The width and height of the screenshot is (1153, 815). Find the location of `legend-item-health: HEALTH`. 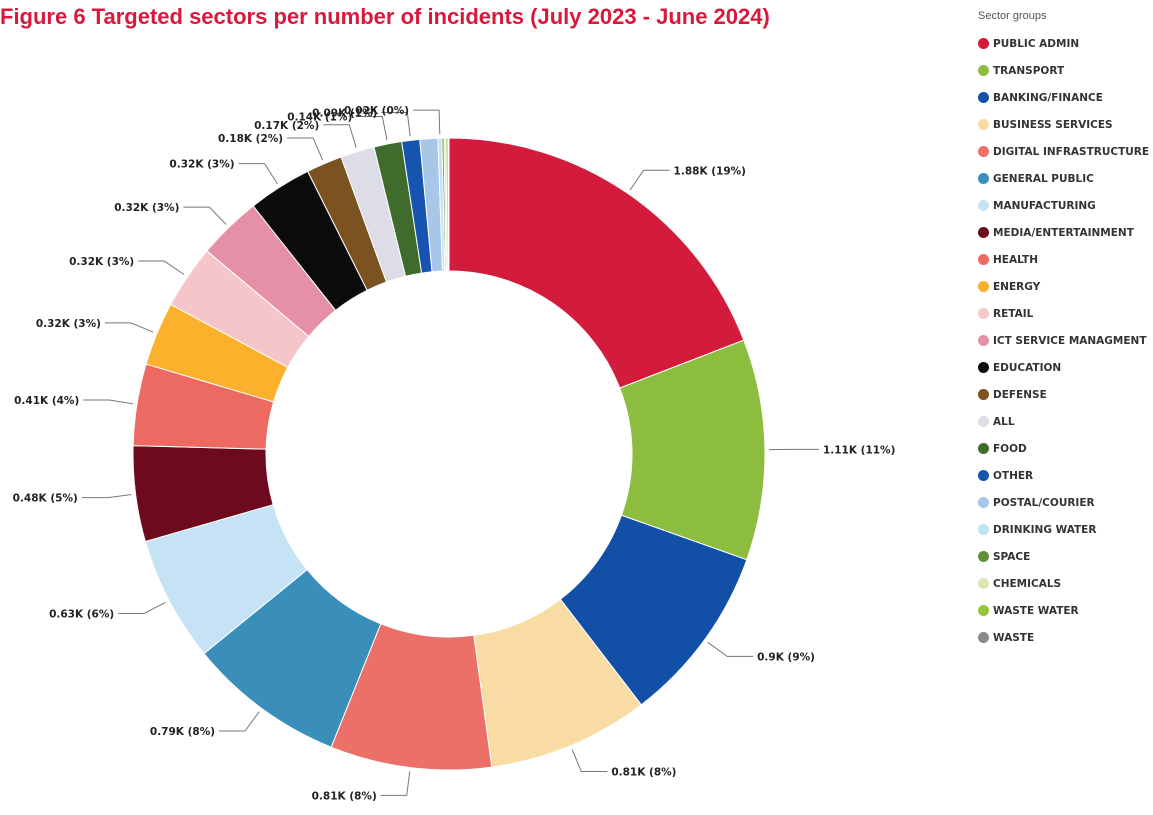

legend-item-health: HEALTH is located at coordinates (1065, 259).